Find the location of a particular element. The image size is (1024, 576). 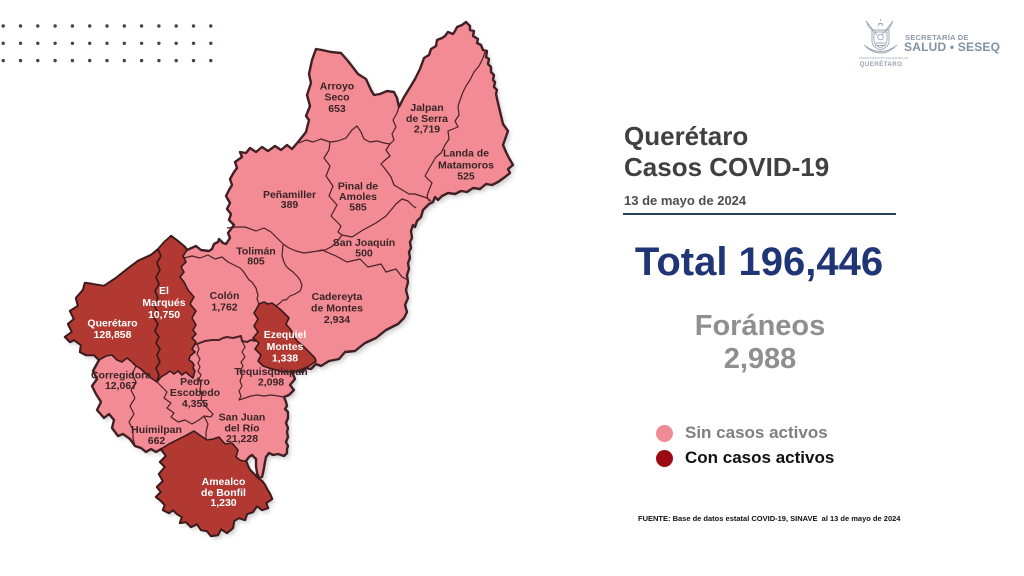

svg-text: 4,355 is located at coordinates (195, 404).